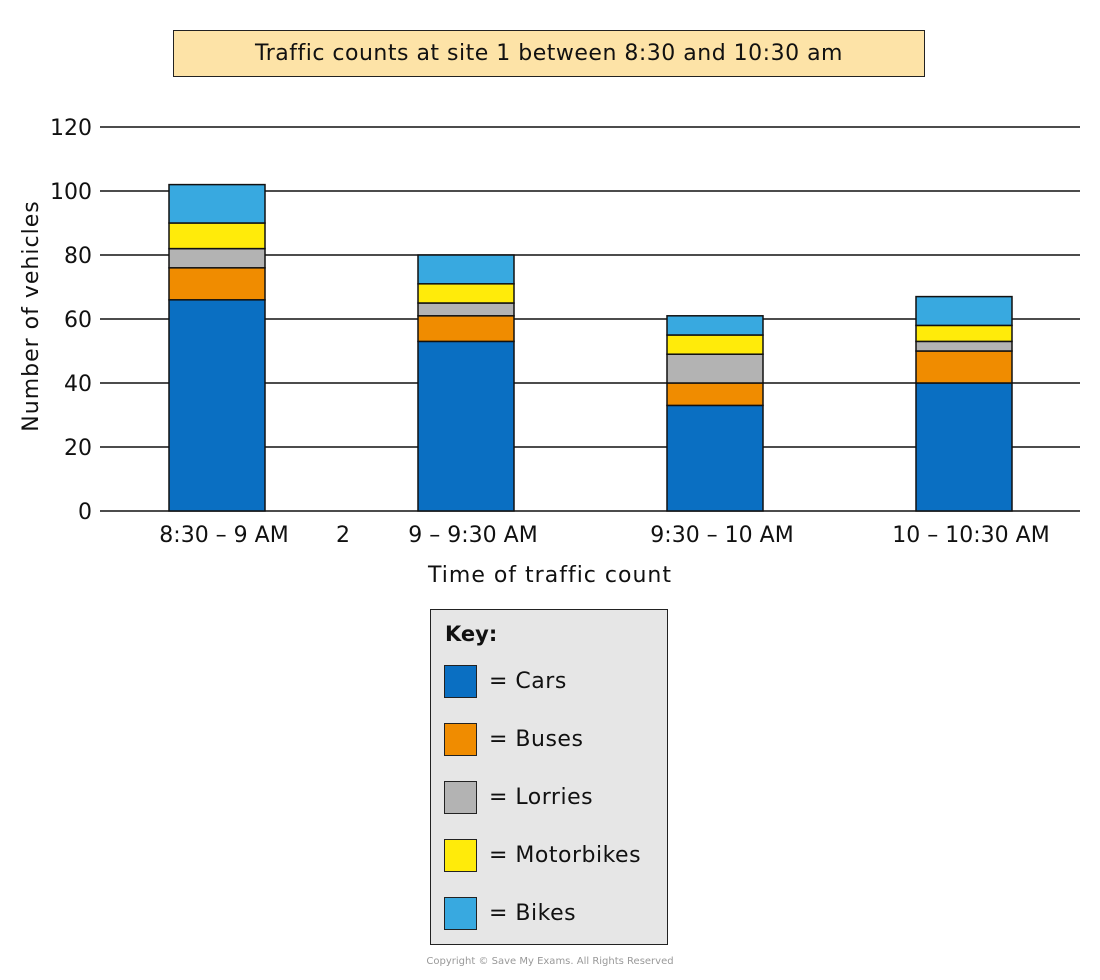  I want to click on legend-label-motorbikes: = Motorbikes, so click(565, 855).